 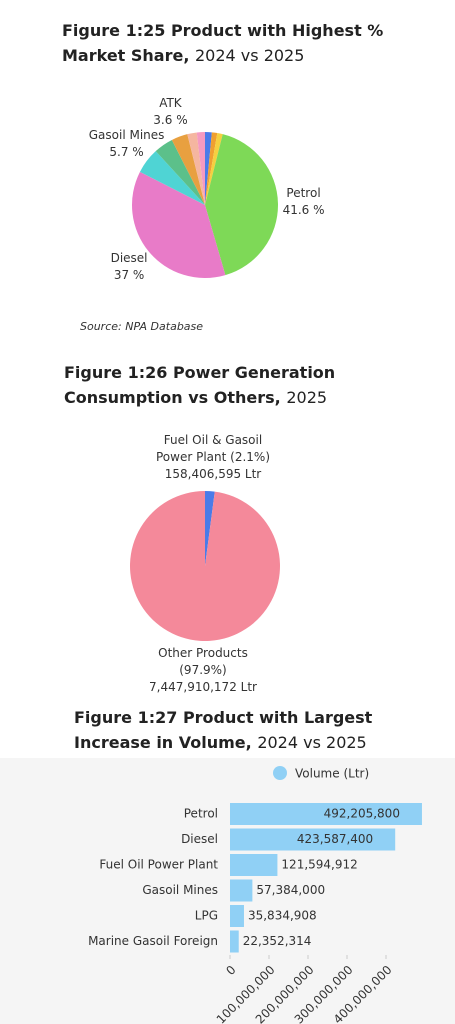 What do you see at coordinates (201, 814) in the screenshot?
I see `category-label: Petrol` at bounding box center [201, 814].